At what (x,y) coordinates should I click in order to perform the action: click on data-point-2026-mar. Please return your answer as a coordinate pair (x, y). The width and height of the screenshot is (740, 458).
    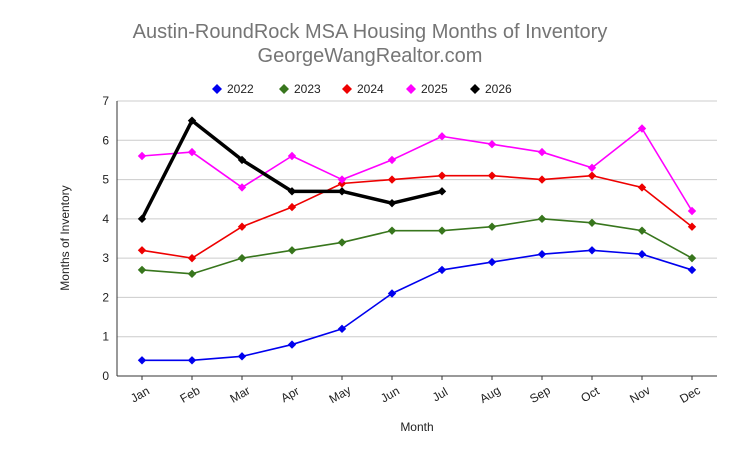
    Looking at the image, I should click on (242, 160).